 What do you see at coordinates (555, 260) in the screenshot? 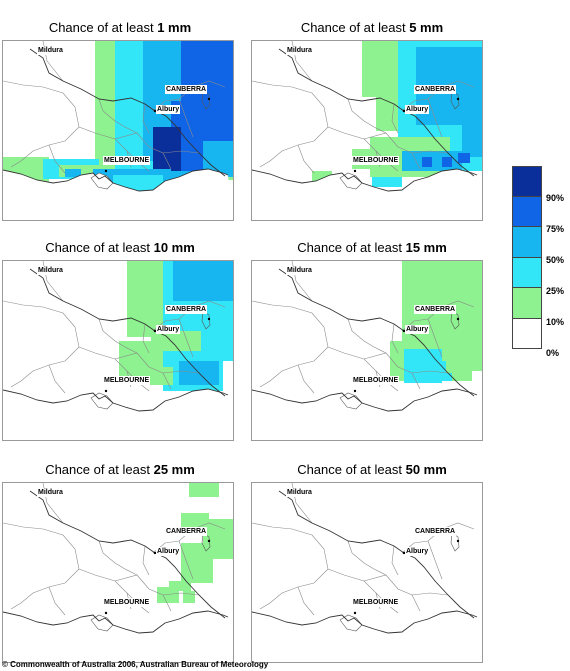
I see `legend-label-50: 50%` at bounding box center [555, 260].